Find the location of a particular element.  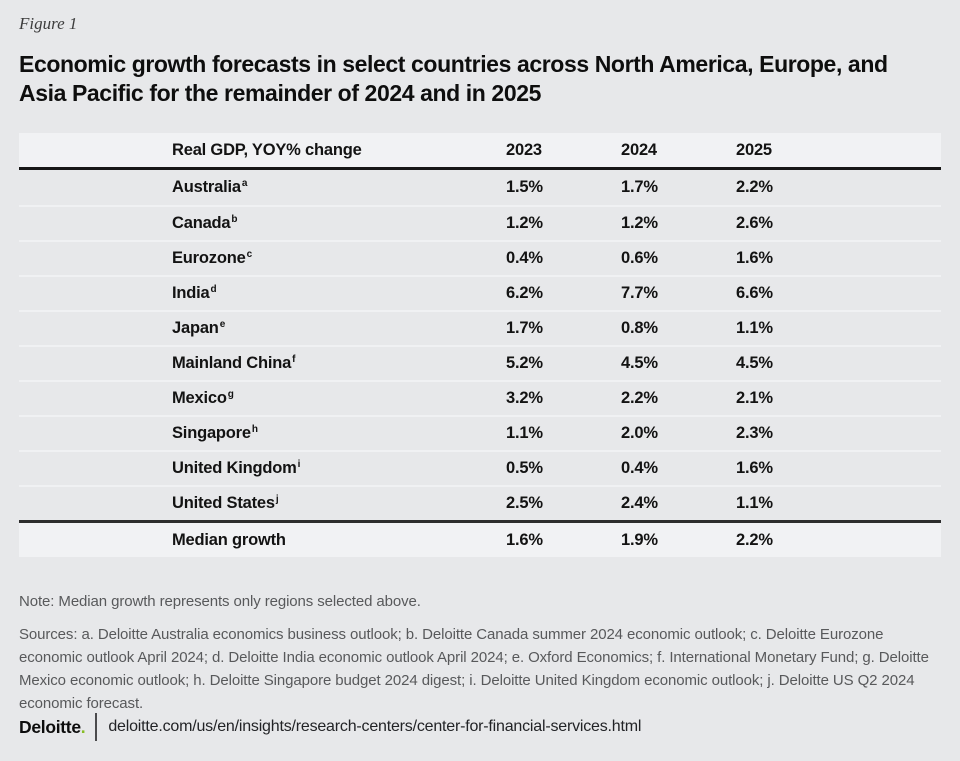

footer-divider is located at coordinates (96, 727).